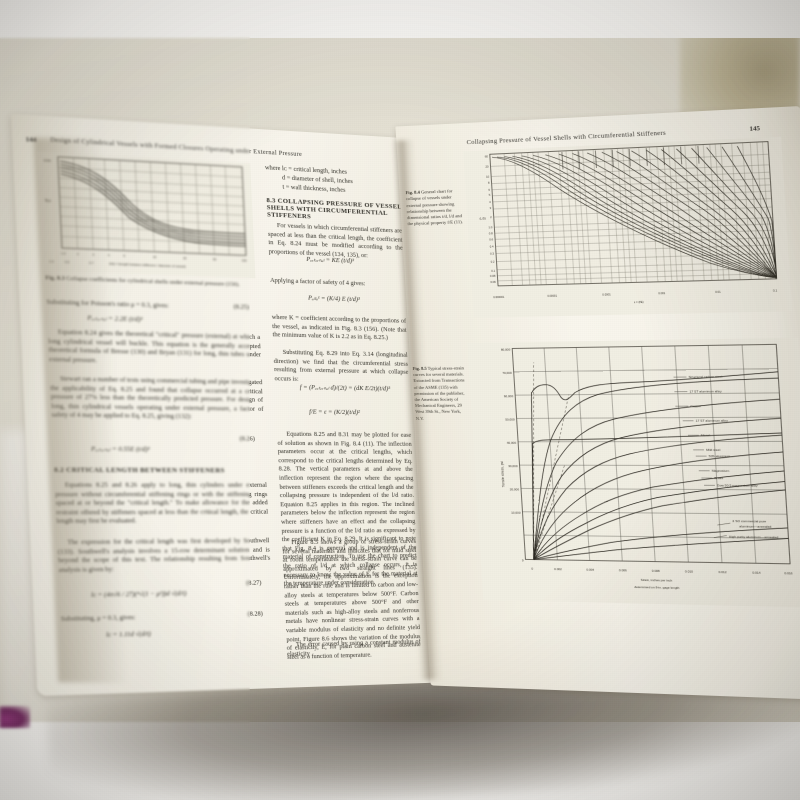  Describe the element at coordinates (499, 297) in the screenshot. I see `svg-text: 0.000001` at that location.